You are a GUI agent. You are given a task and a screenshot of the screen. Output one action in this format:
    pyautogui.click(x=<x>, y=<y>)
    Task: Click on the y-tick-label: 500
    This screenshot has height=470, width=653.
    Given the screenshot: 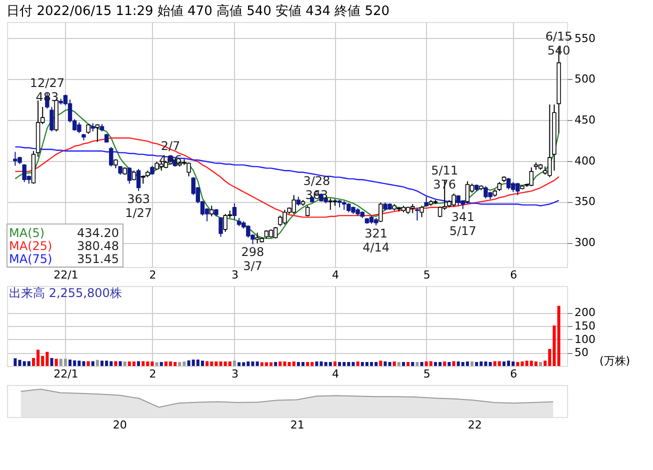 What is the action you would take?
    pyautogui.click(x=585, y=79)
    